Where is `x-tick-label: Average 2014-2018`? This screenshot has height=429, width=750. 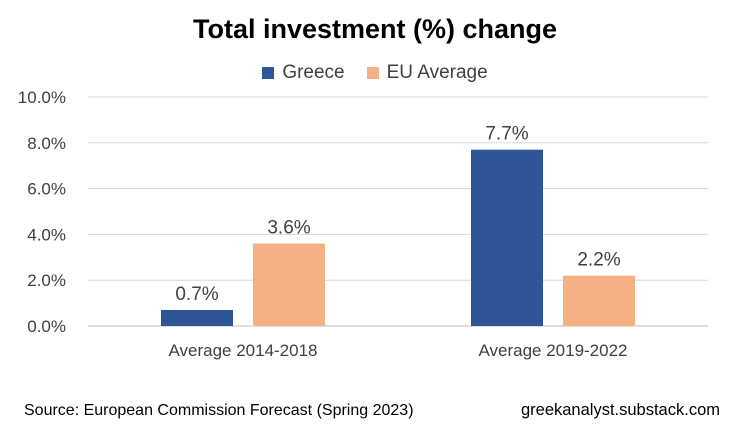
x-tick-label: Average 2014-2018 is located at coordinates (242, 350).